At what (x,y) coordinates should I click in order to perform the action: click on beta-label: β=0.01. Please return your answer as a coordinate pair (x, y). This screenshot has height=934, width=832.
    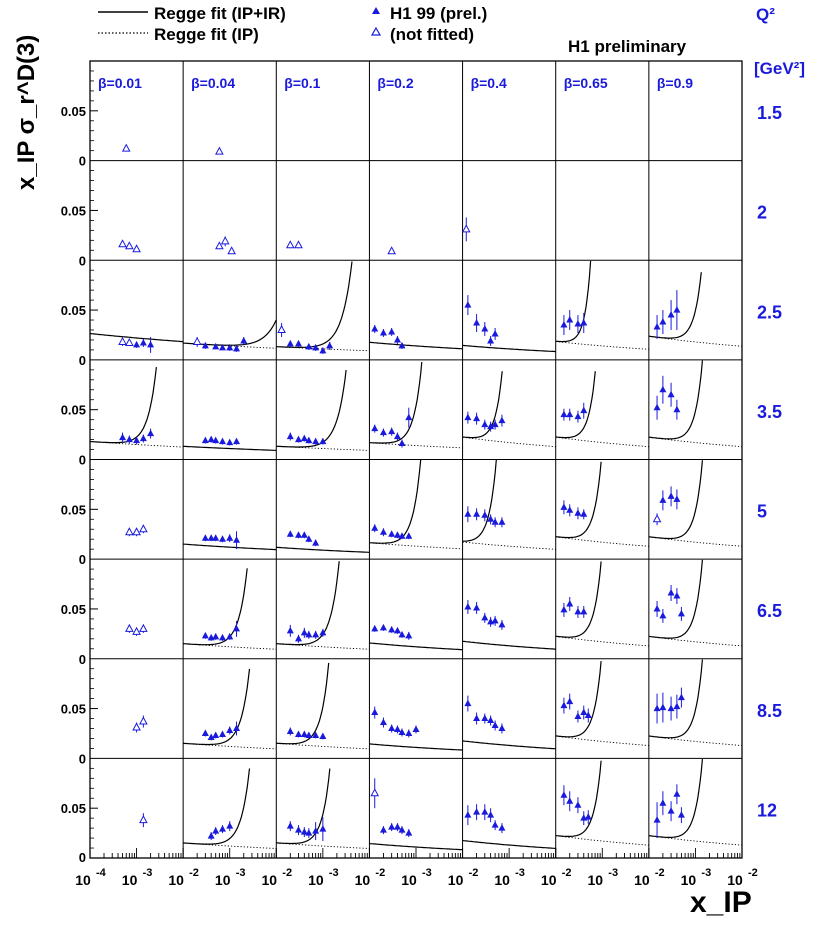
    Looking at the image, I should click on (120, 83).